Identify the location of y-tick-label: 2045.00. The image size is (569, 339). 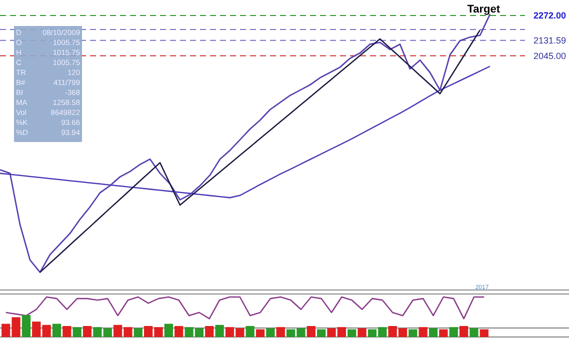
(549, 55).